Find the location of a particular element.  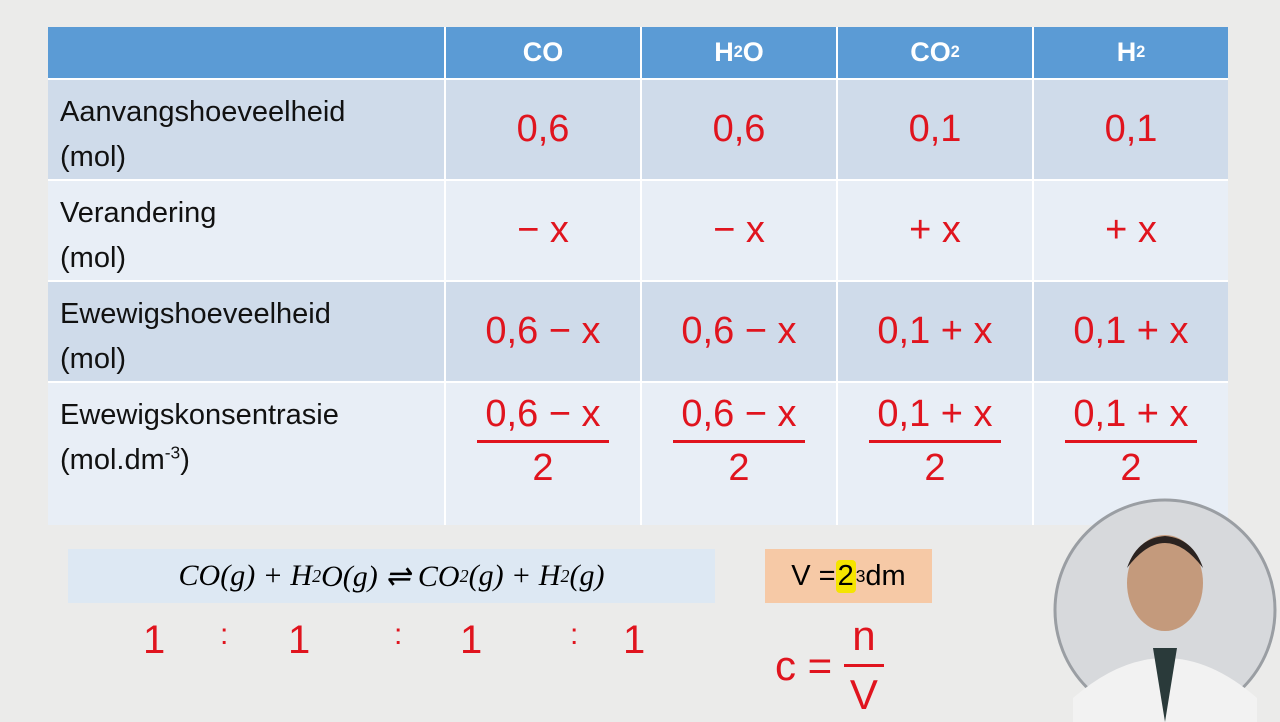

label-unit: (mol.dm-3) is located at coordinates (125, 460).